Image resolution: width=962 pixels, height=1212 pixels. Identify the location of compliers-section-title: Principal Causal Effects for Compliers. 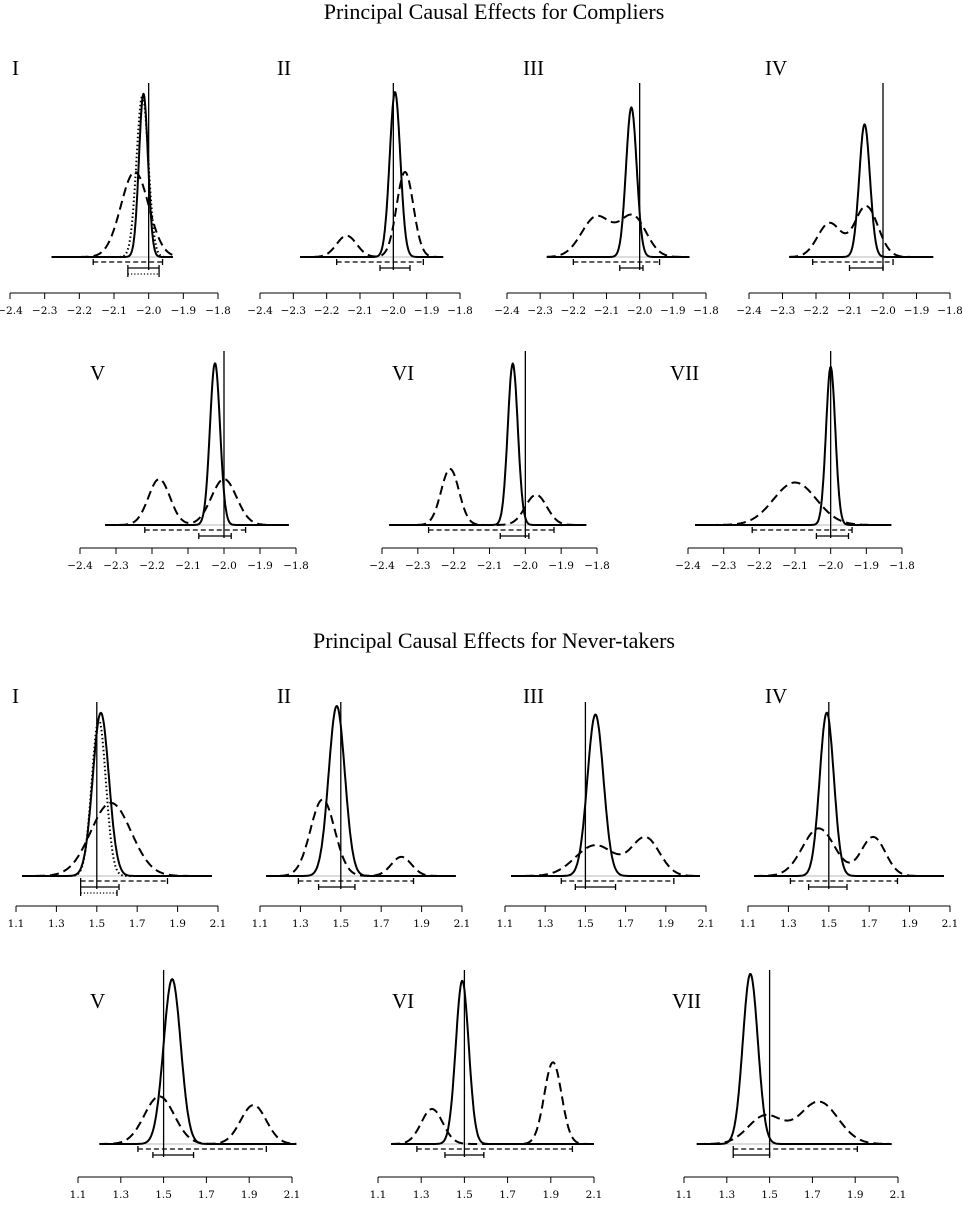
(494, 12).